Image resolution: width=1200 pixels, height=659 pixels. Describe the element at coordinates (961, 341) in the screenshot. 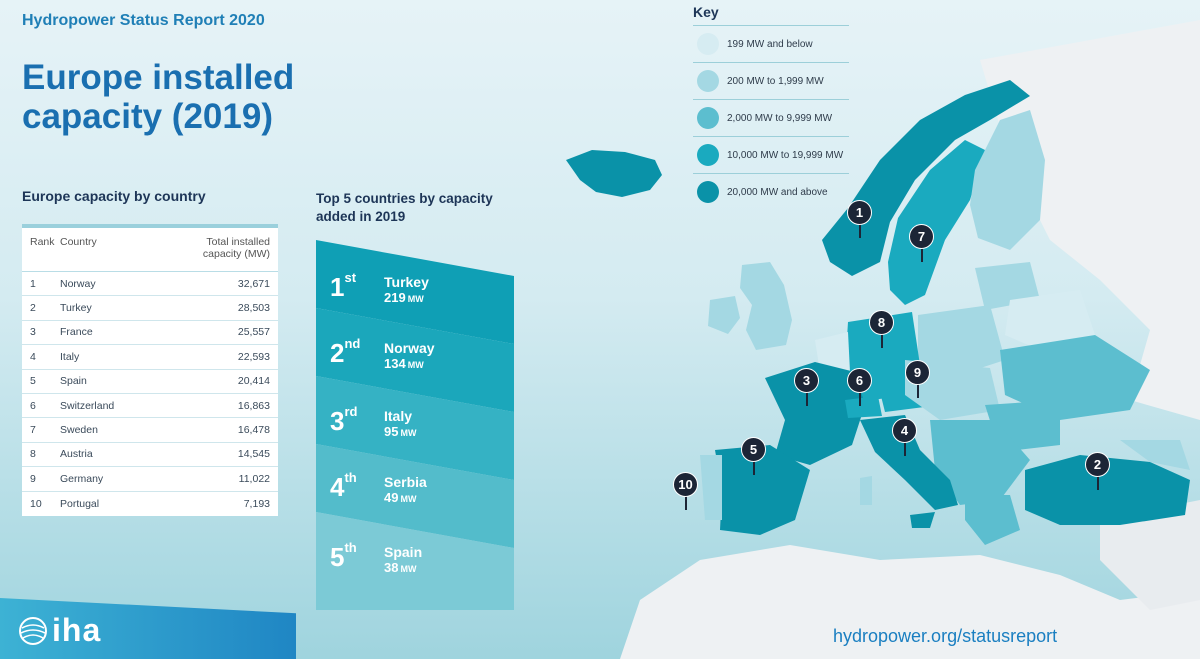

I see `poland` at that location.